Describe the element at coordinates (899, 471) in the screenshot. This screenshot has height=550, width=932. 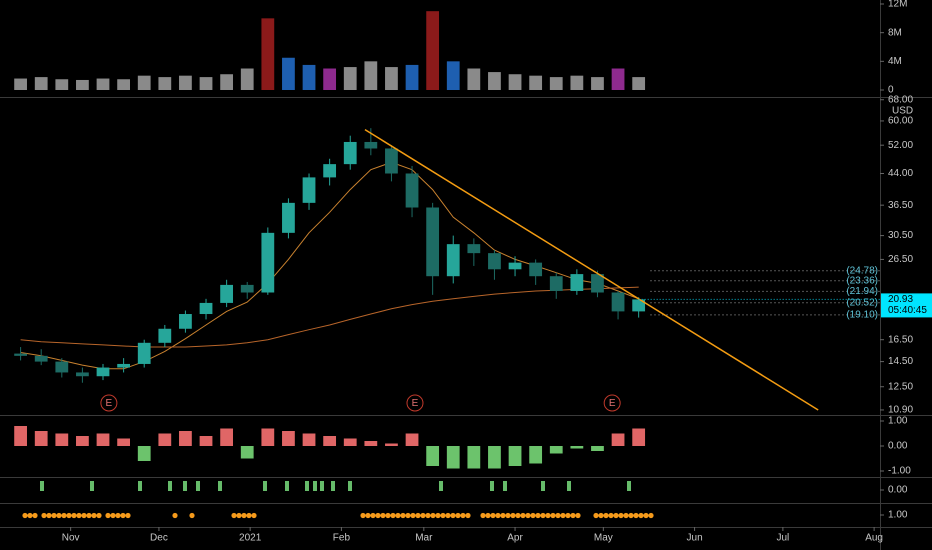
I see `y-tick-label: -1.00` at that location.